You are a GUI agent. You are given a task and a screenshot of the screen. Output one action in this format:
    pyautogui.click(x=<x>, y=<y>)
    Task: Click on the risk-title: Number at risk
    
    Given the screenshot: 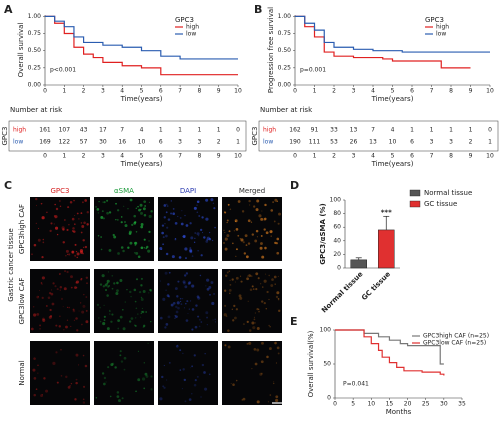 What is the action you would take?
    pyautogui.click(x=36, y=110)
    